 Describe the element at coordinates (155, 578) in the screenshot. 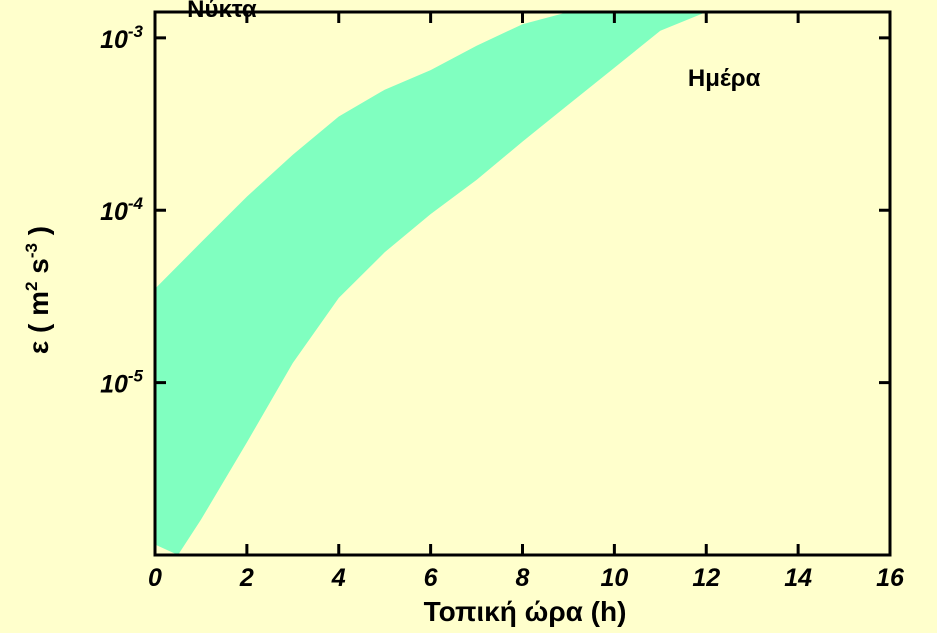

I see `x-tick-label: 0` at that location.